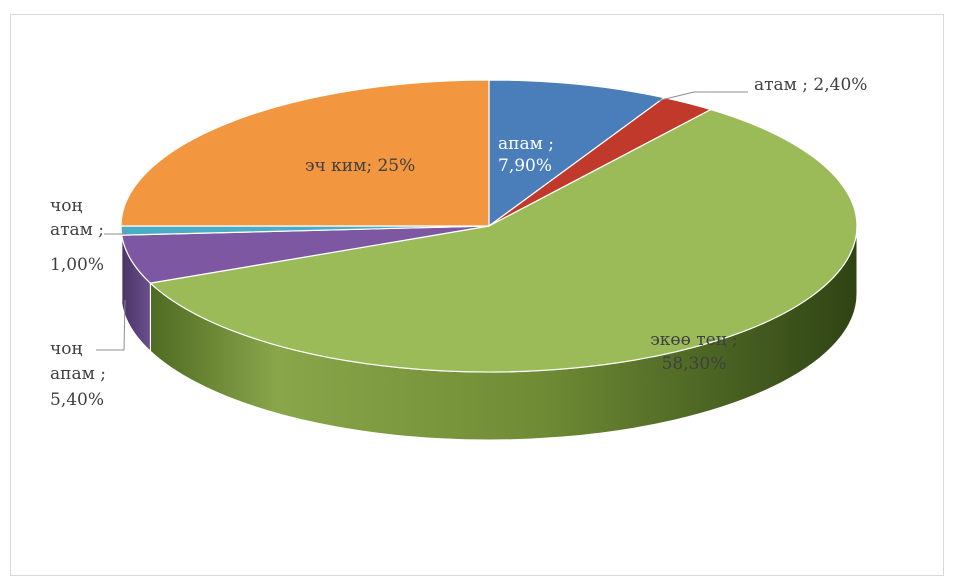 Image resolution: width=954 pixels, height=583 pixels. Describe the element at coordinates (694, 340) in the screenshot. I see `data-label-экөө-тең-line-1: экөө тең ;` at that location.